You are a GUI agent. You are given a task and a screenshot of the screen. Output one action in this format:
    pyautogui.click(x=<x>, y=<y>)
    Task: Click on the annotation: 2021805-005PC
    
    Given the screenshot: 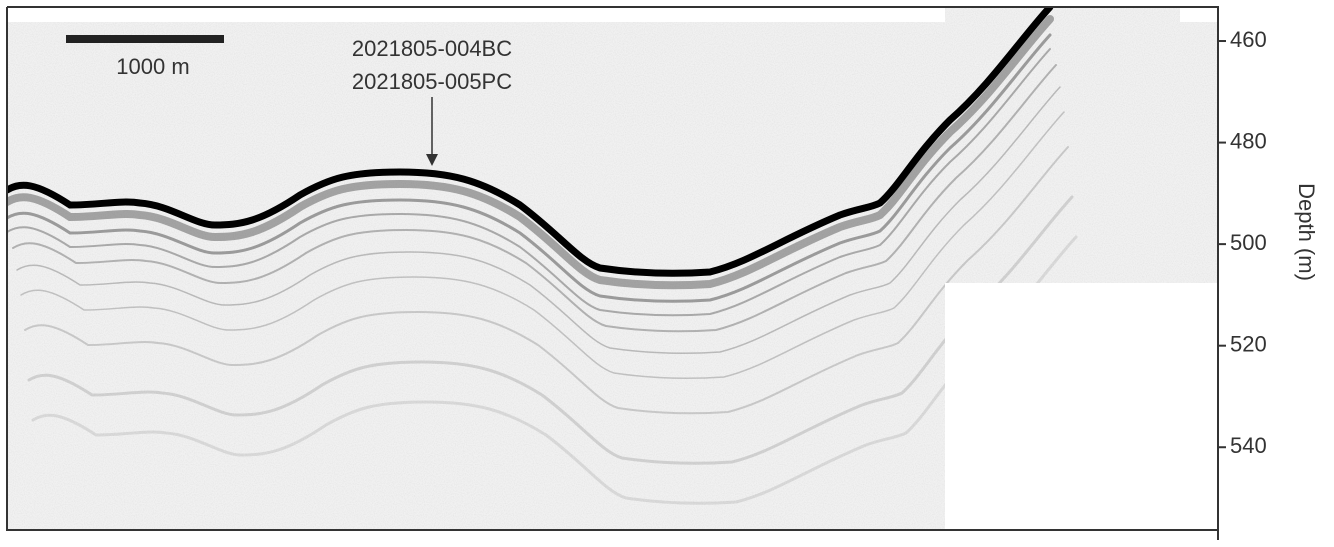 What is the action you would take?
    pyautogui.click(x=432, y=81)
    